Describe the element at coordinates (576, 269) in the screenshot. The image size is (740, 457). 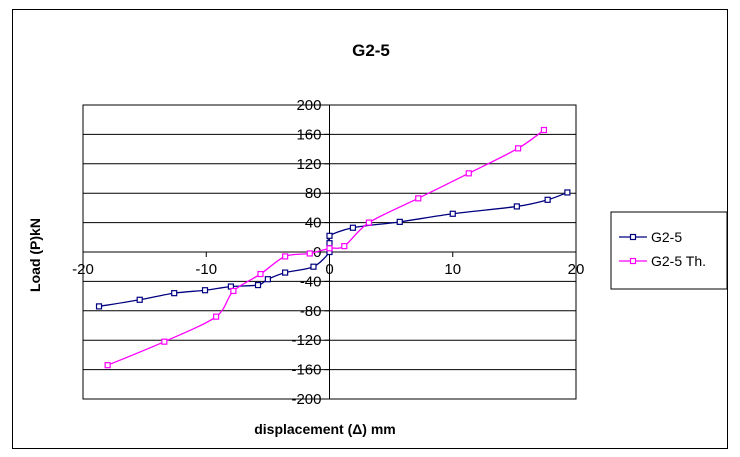
I see `x-tick-label: 20` at that location.